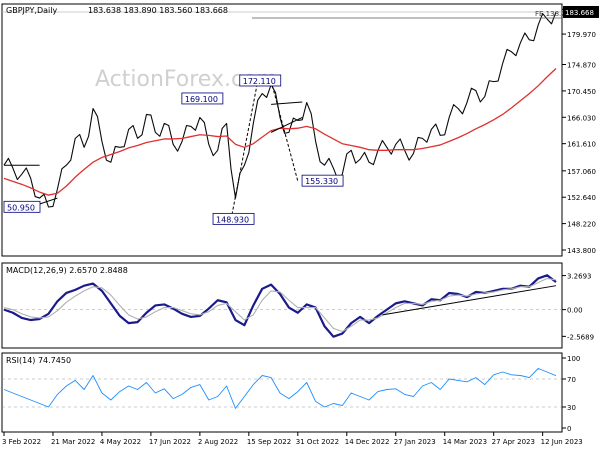  What do you see at coordinates (581, 66) in the screenshot?
I see `price-ytick-label: 174.870` at bounding box center [581, 66].